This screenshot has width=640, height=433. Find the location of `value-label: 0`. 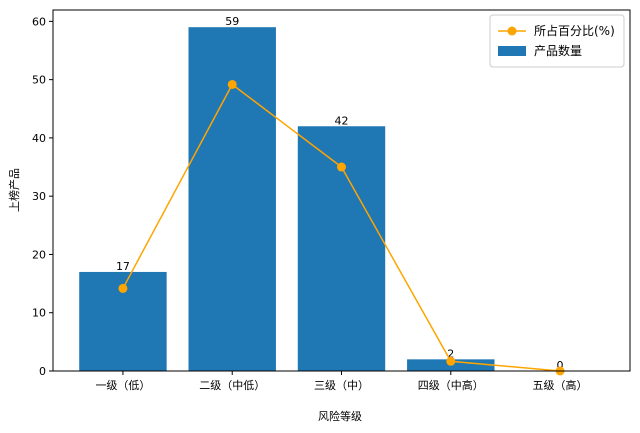

value-label: 0 is located at coordinates (560, 365).